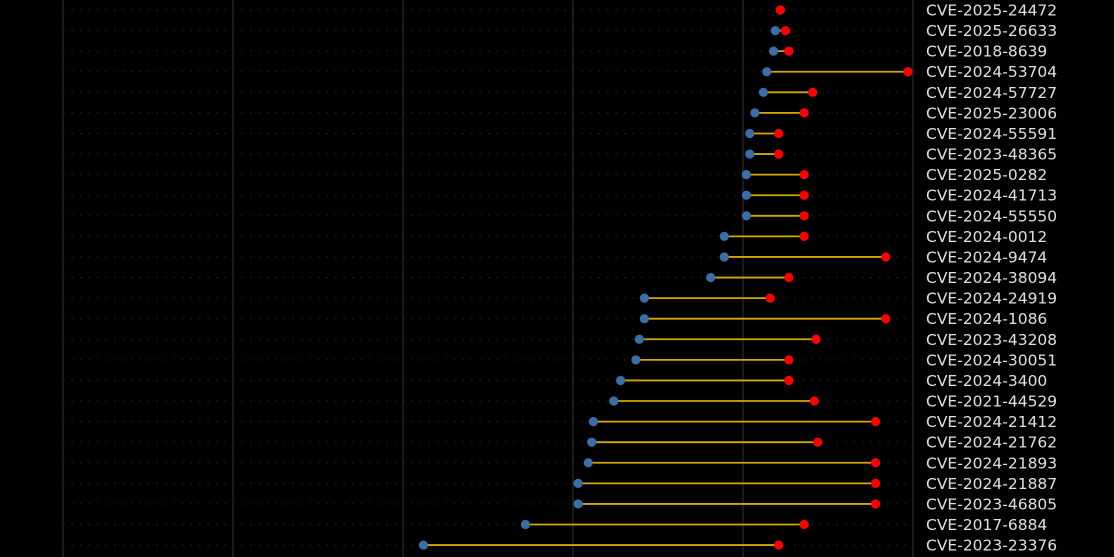 This screenshot has width=1114, height=557. What do you see at coordinates (991, 216) in the screenshot?
I see `category-label: CVE-2024-55550` at bounding box center [991, 216].